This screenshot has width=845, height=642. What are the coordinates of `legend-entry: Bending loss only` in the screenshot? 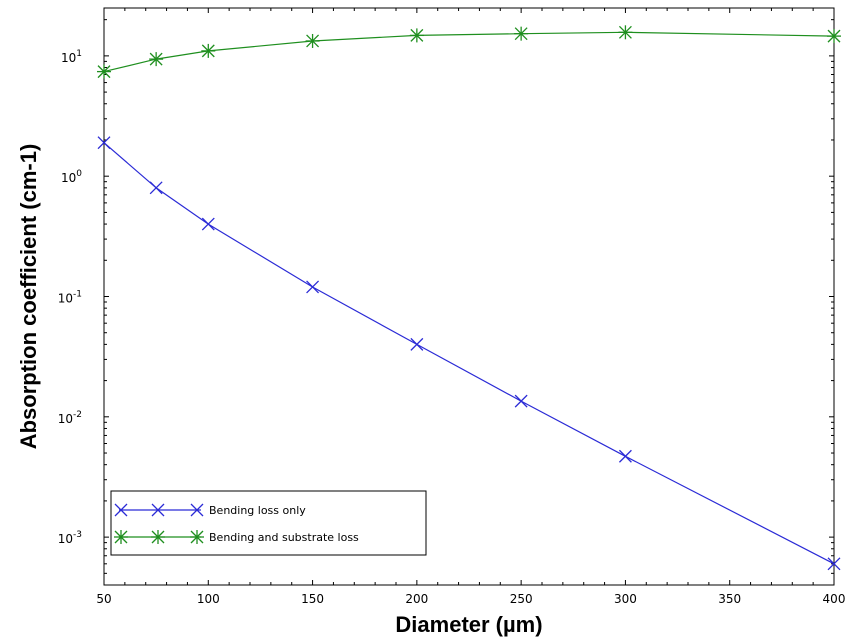 It's located at (210, 510).